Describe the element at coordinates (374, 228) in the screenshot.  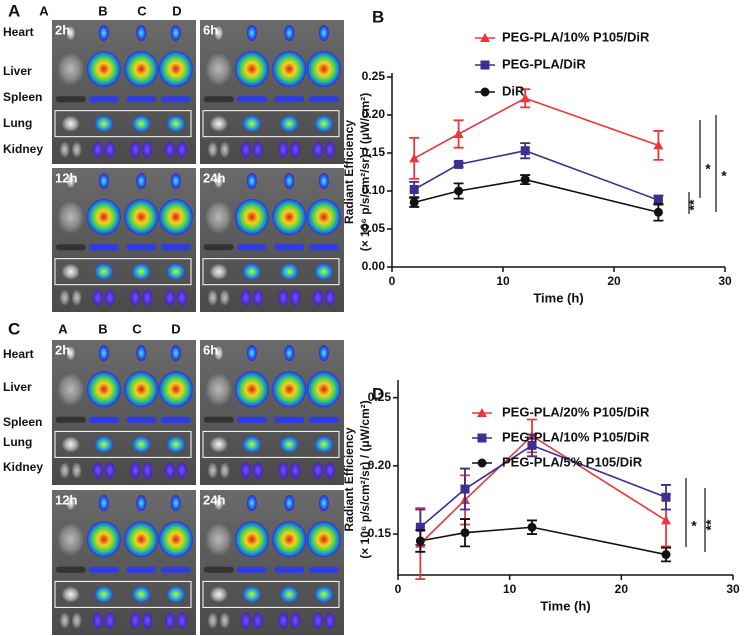
I see `y-tick-label: 0.05` at that location.